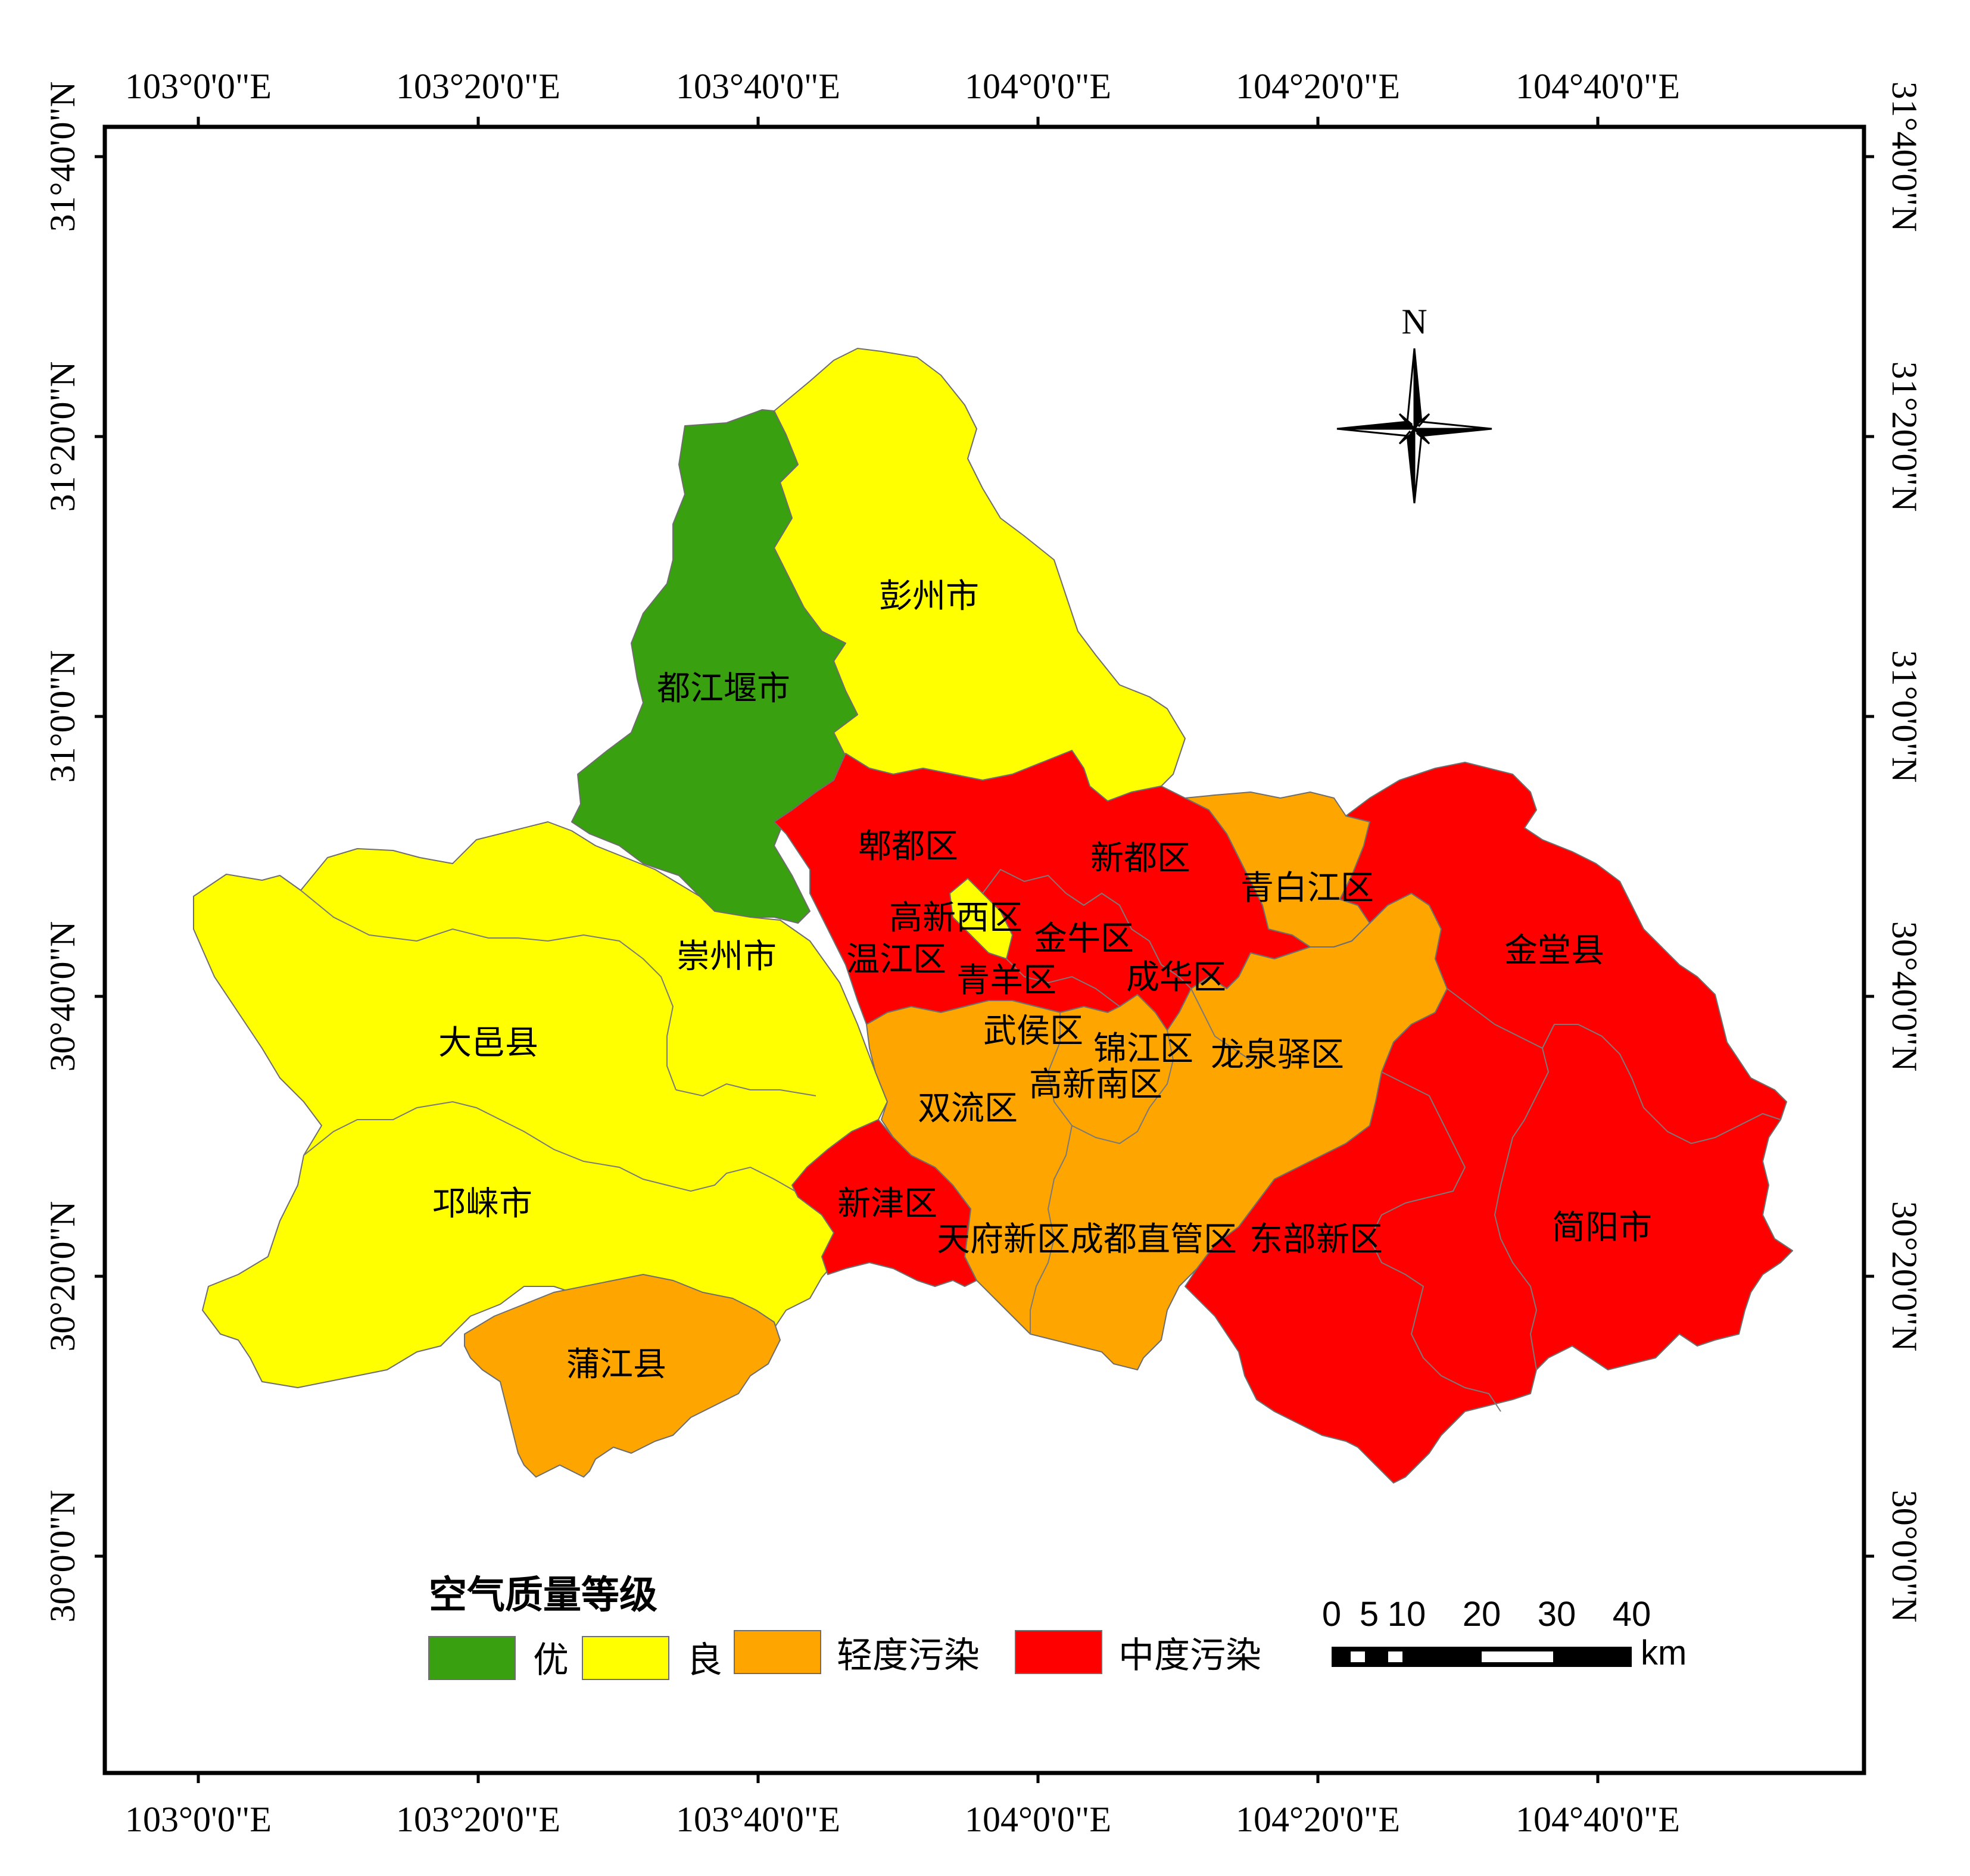 This screenshot has width=1970, height=1876. Describe the element at coordinates (1033, 1031) in the screenshot. I see `label-wuhou: 武侯区` at that location.